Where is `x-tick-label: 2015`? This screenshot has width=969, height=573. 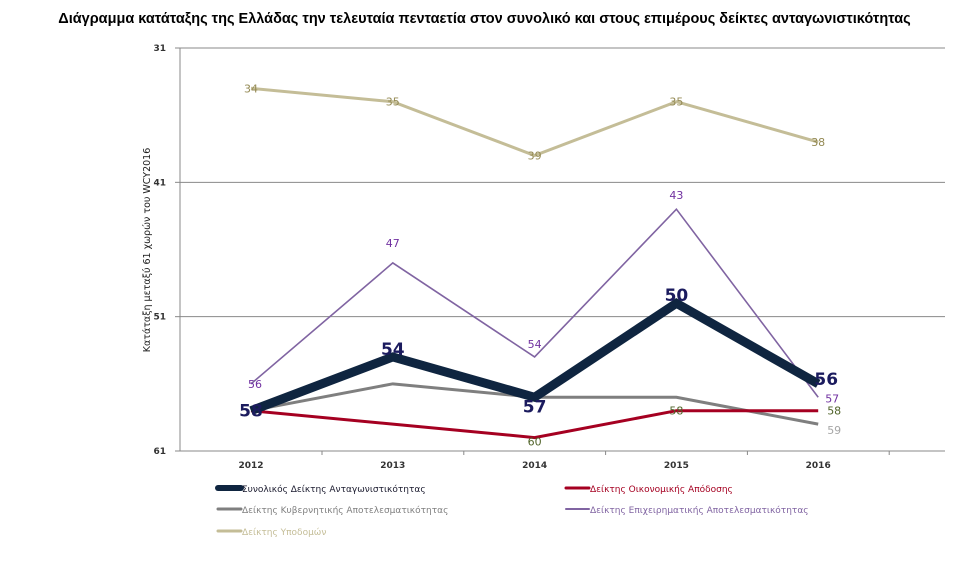 x-tick-label: 2015 is located at coordinates (676, 466).